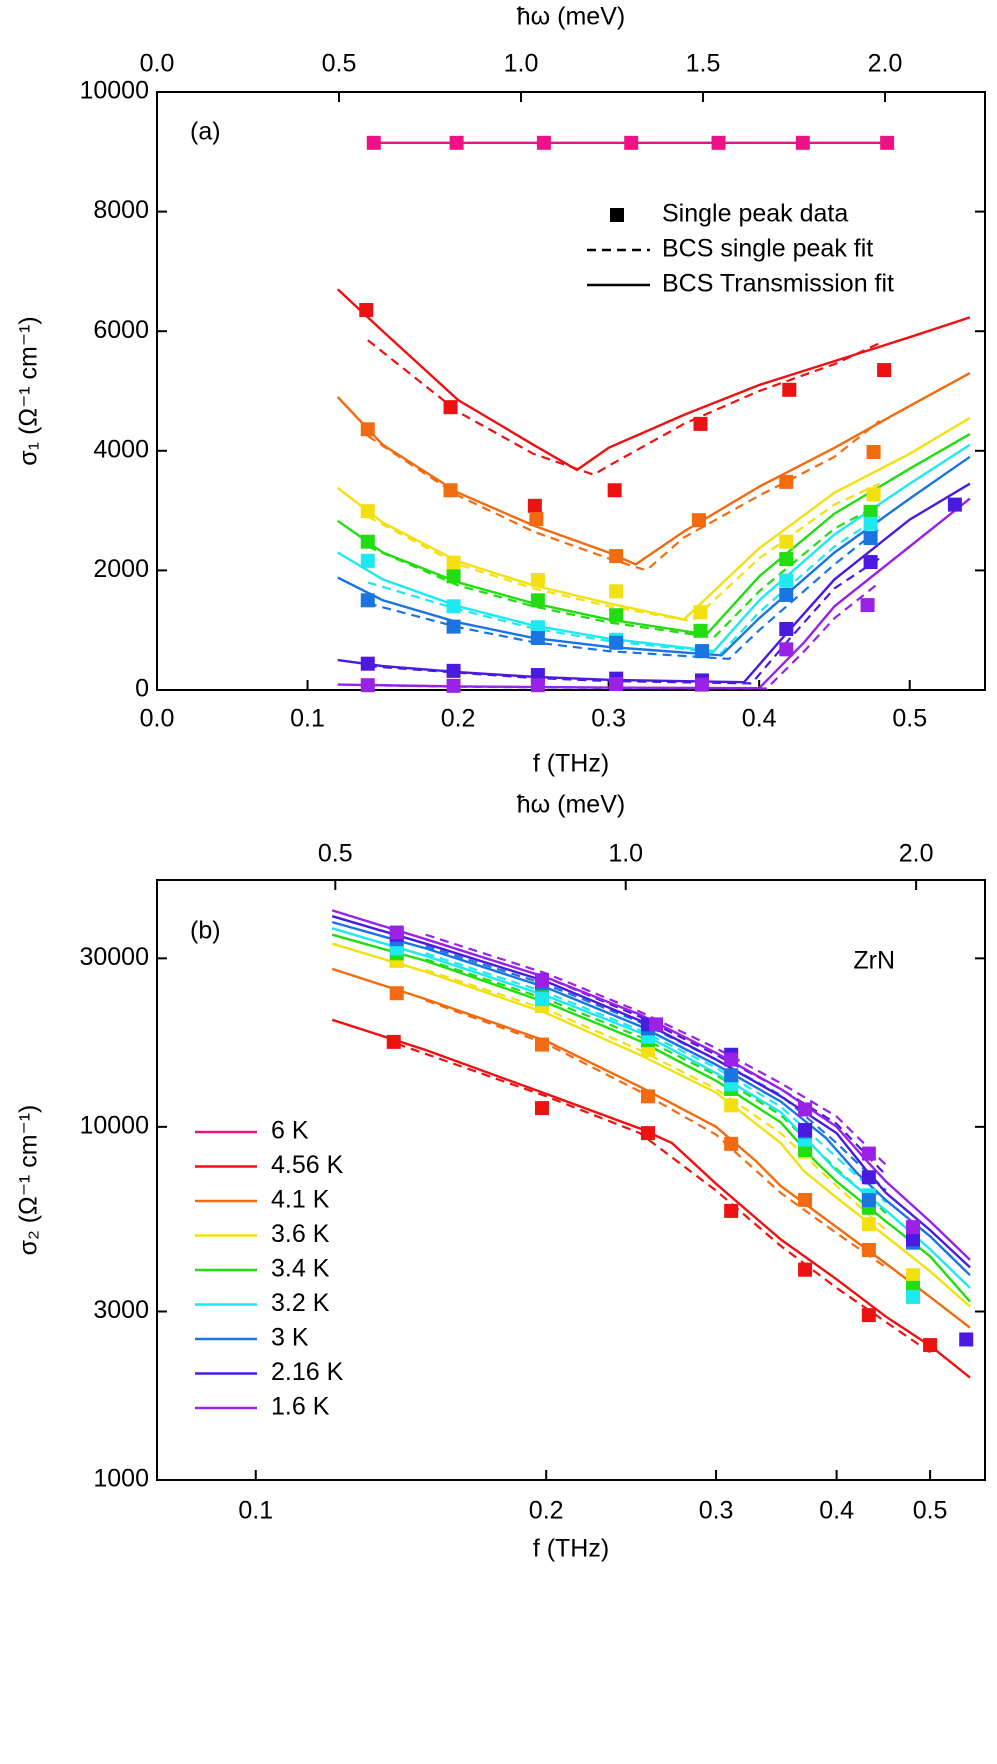 The height and width of the screenshot is (1764, 997). Describe the element at coordinates (874, 961) in the screenshot. I see `annotation: ZrN` at that location.